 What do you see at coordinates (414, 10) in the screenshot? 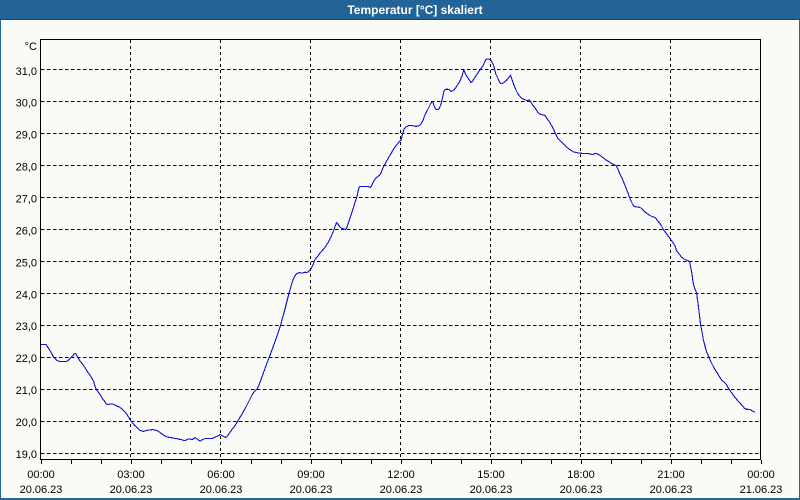
I see `svg-text: Temperatur [°C] skaliert` at bounding box center [414, 10].